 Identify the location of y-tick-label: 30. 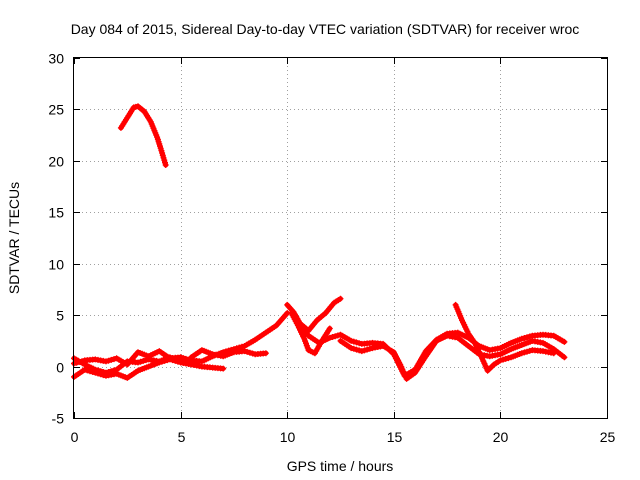
(56, 59).